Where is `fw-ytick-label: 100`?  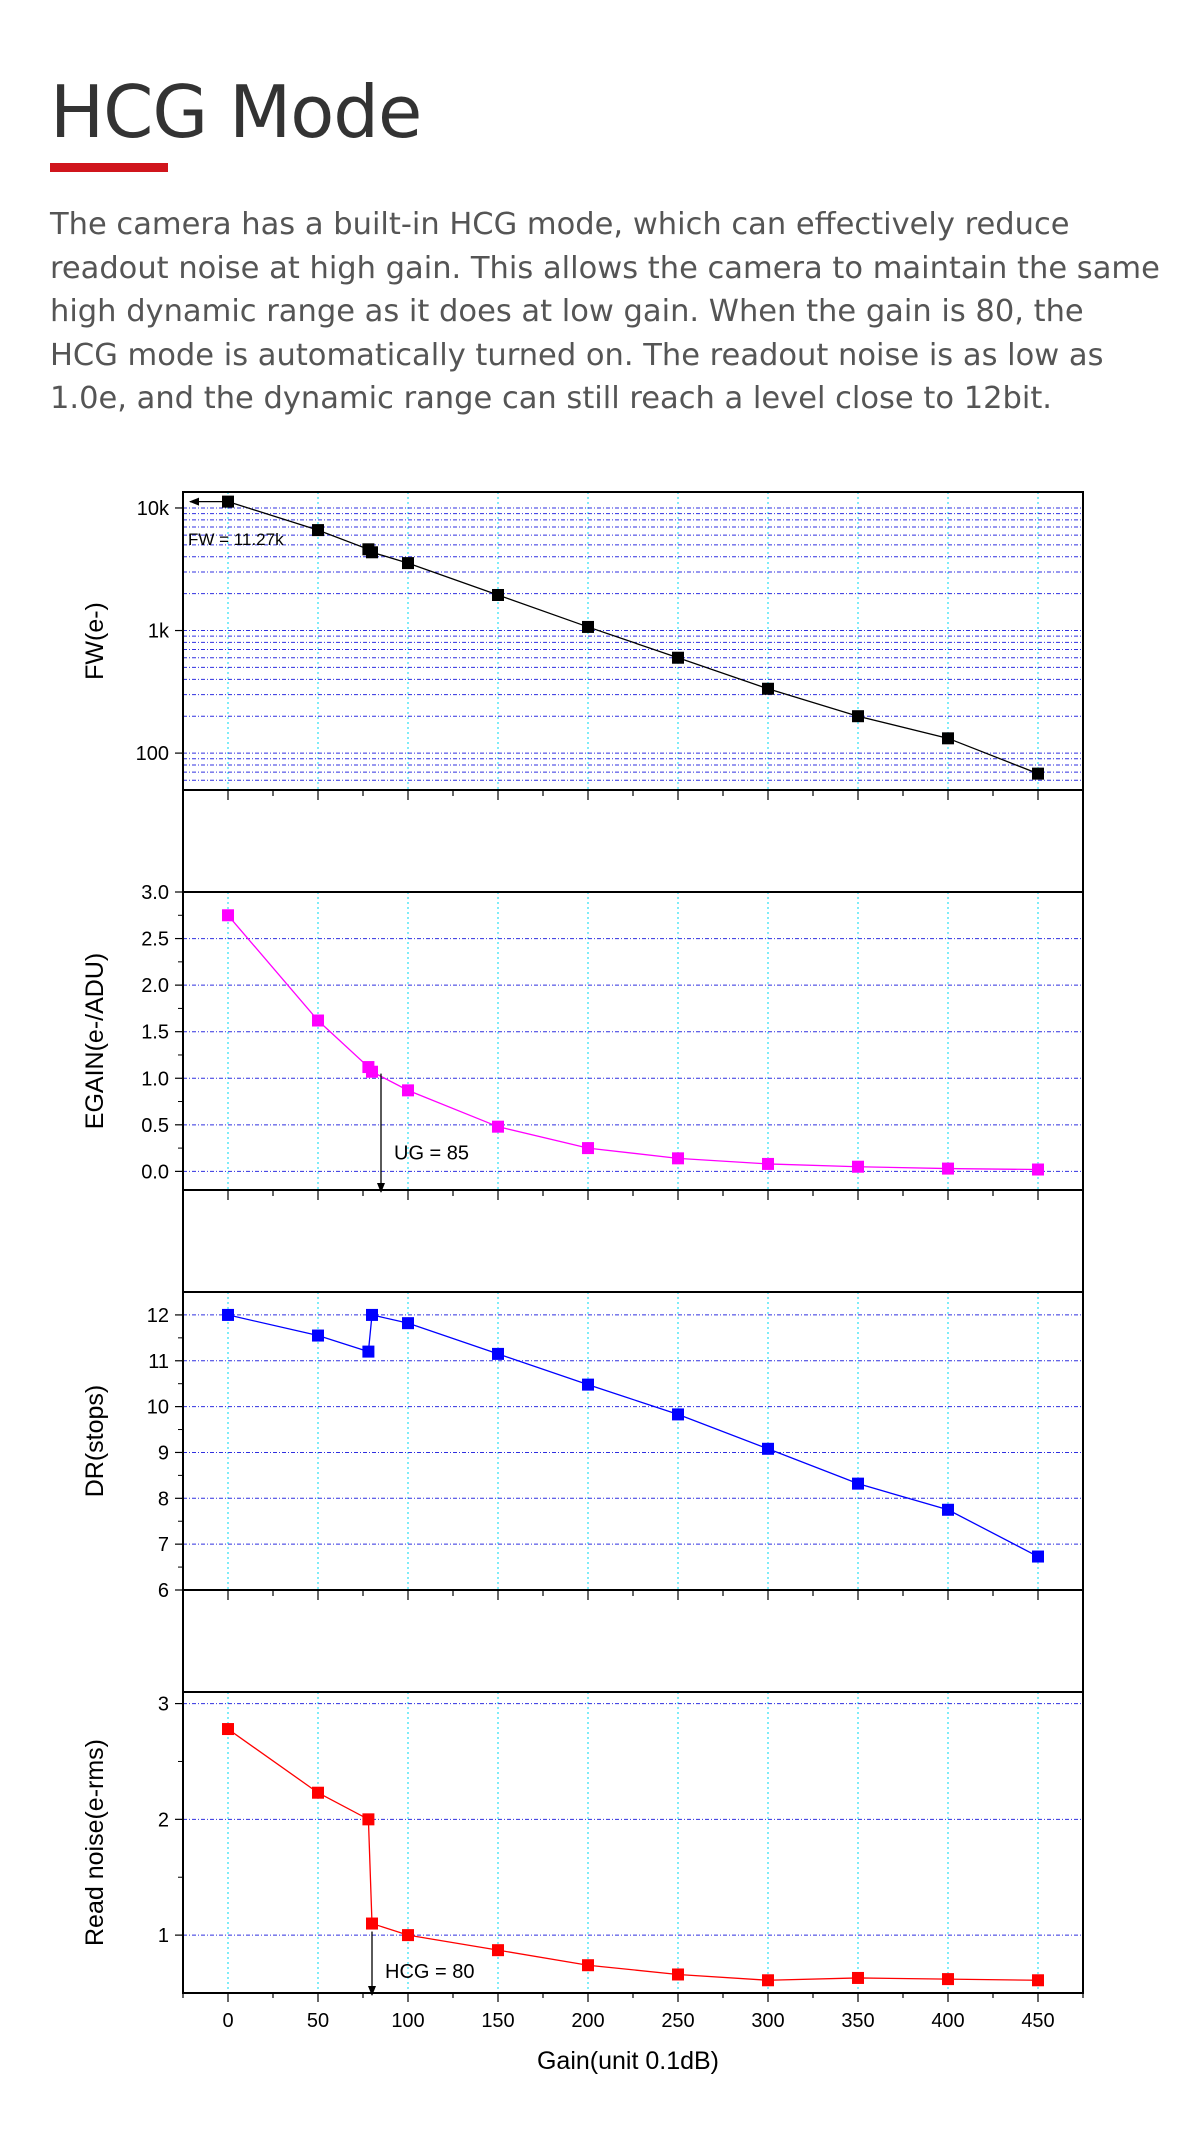 fw-ytick-label: 100 is located at coordinates (152, 754).